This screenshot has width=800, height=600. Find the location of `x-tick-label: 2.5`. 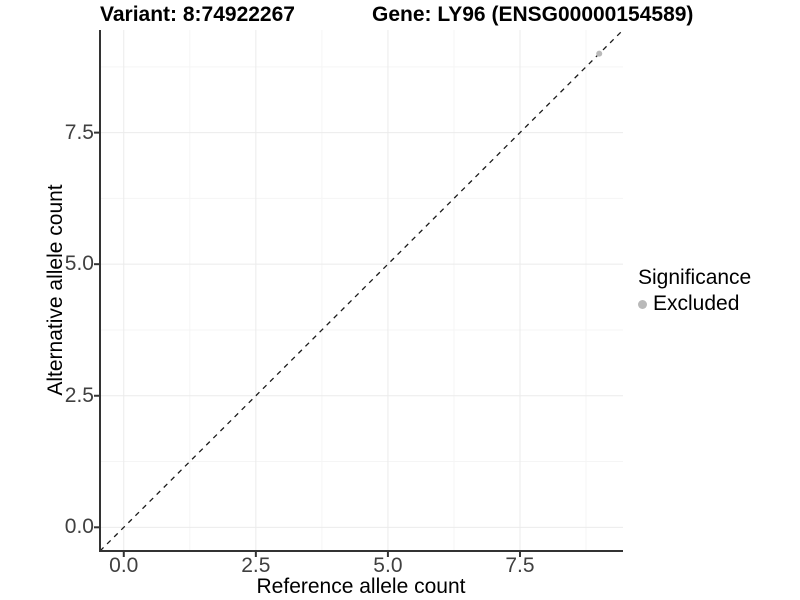

x-tick-label: 2.5 is located at coordinates (256, 565).